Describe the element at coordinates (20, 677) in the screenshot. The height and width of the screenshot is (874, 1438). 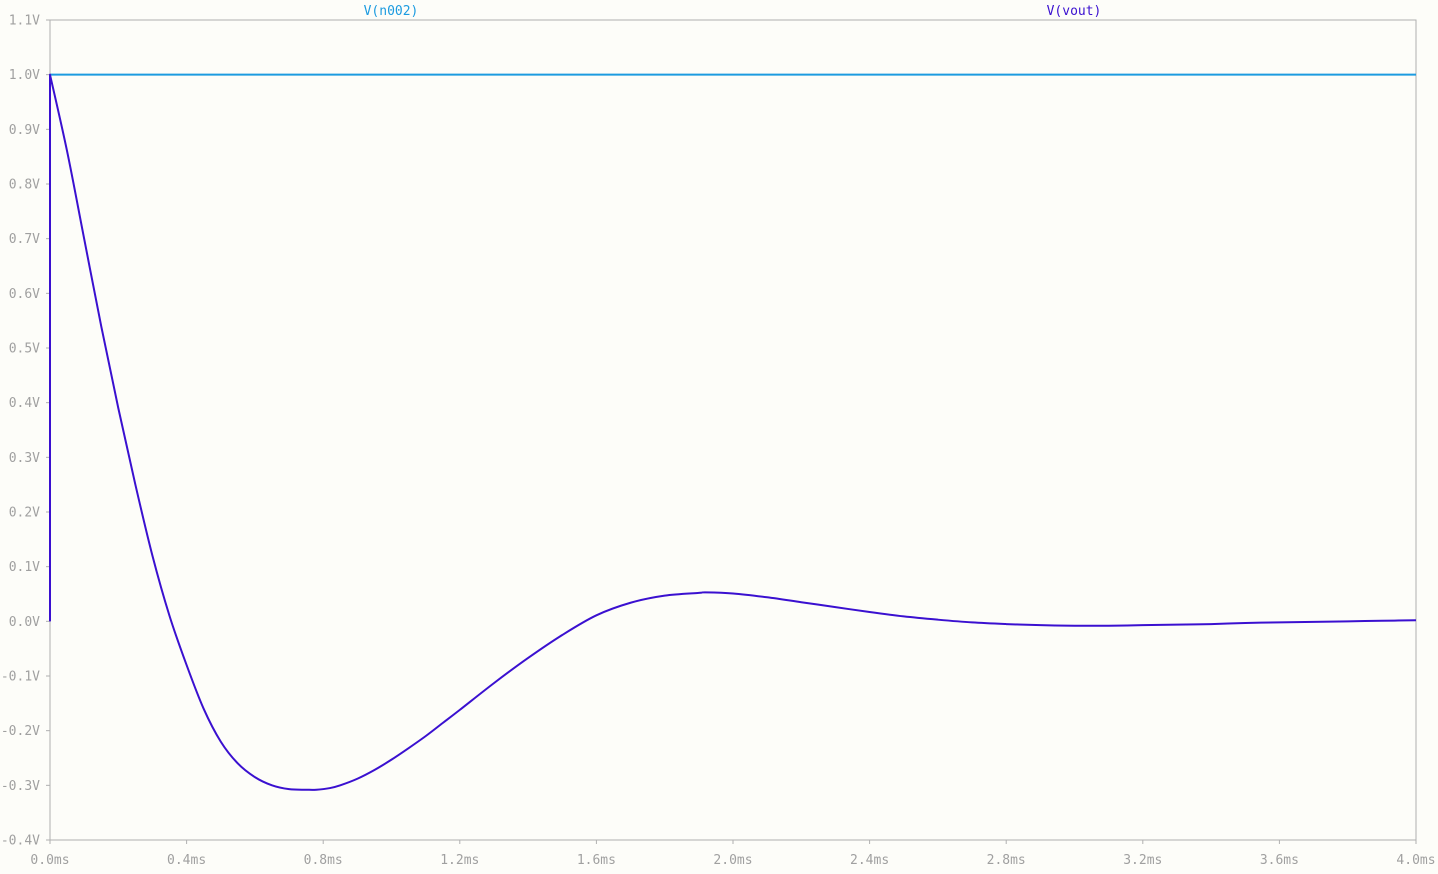
I see `y-tick-label: -0.1V` at that location.